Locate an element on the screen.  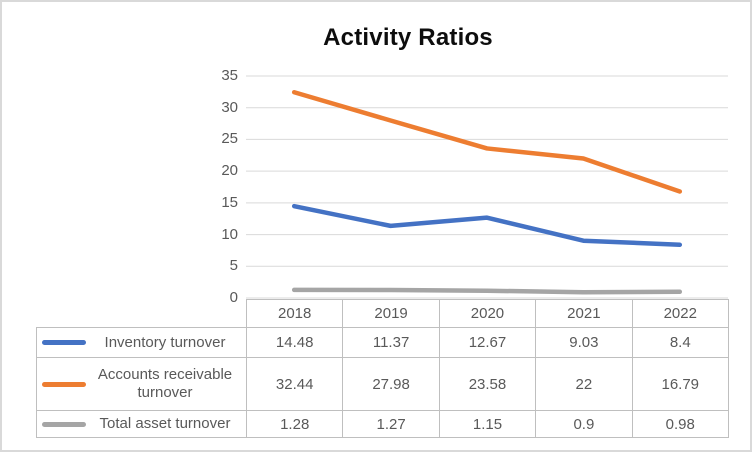
y-axis-tick-label: 30 is located at coordinates (229, 107).